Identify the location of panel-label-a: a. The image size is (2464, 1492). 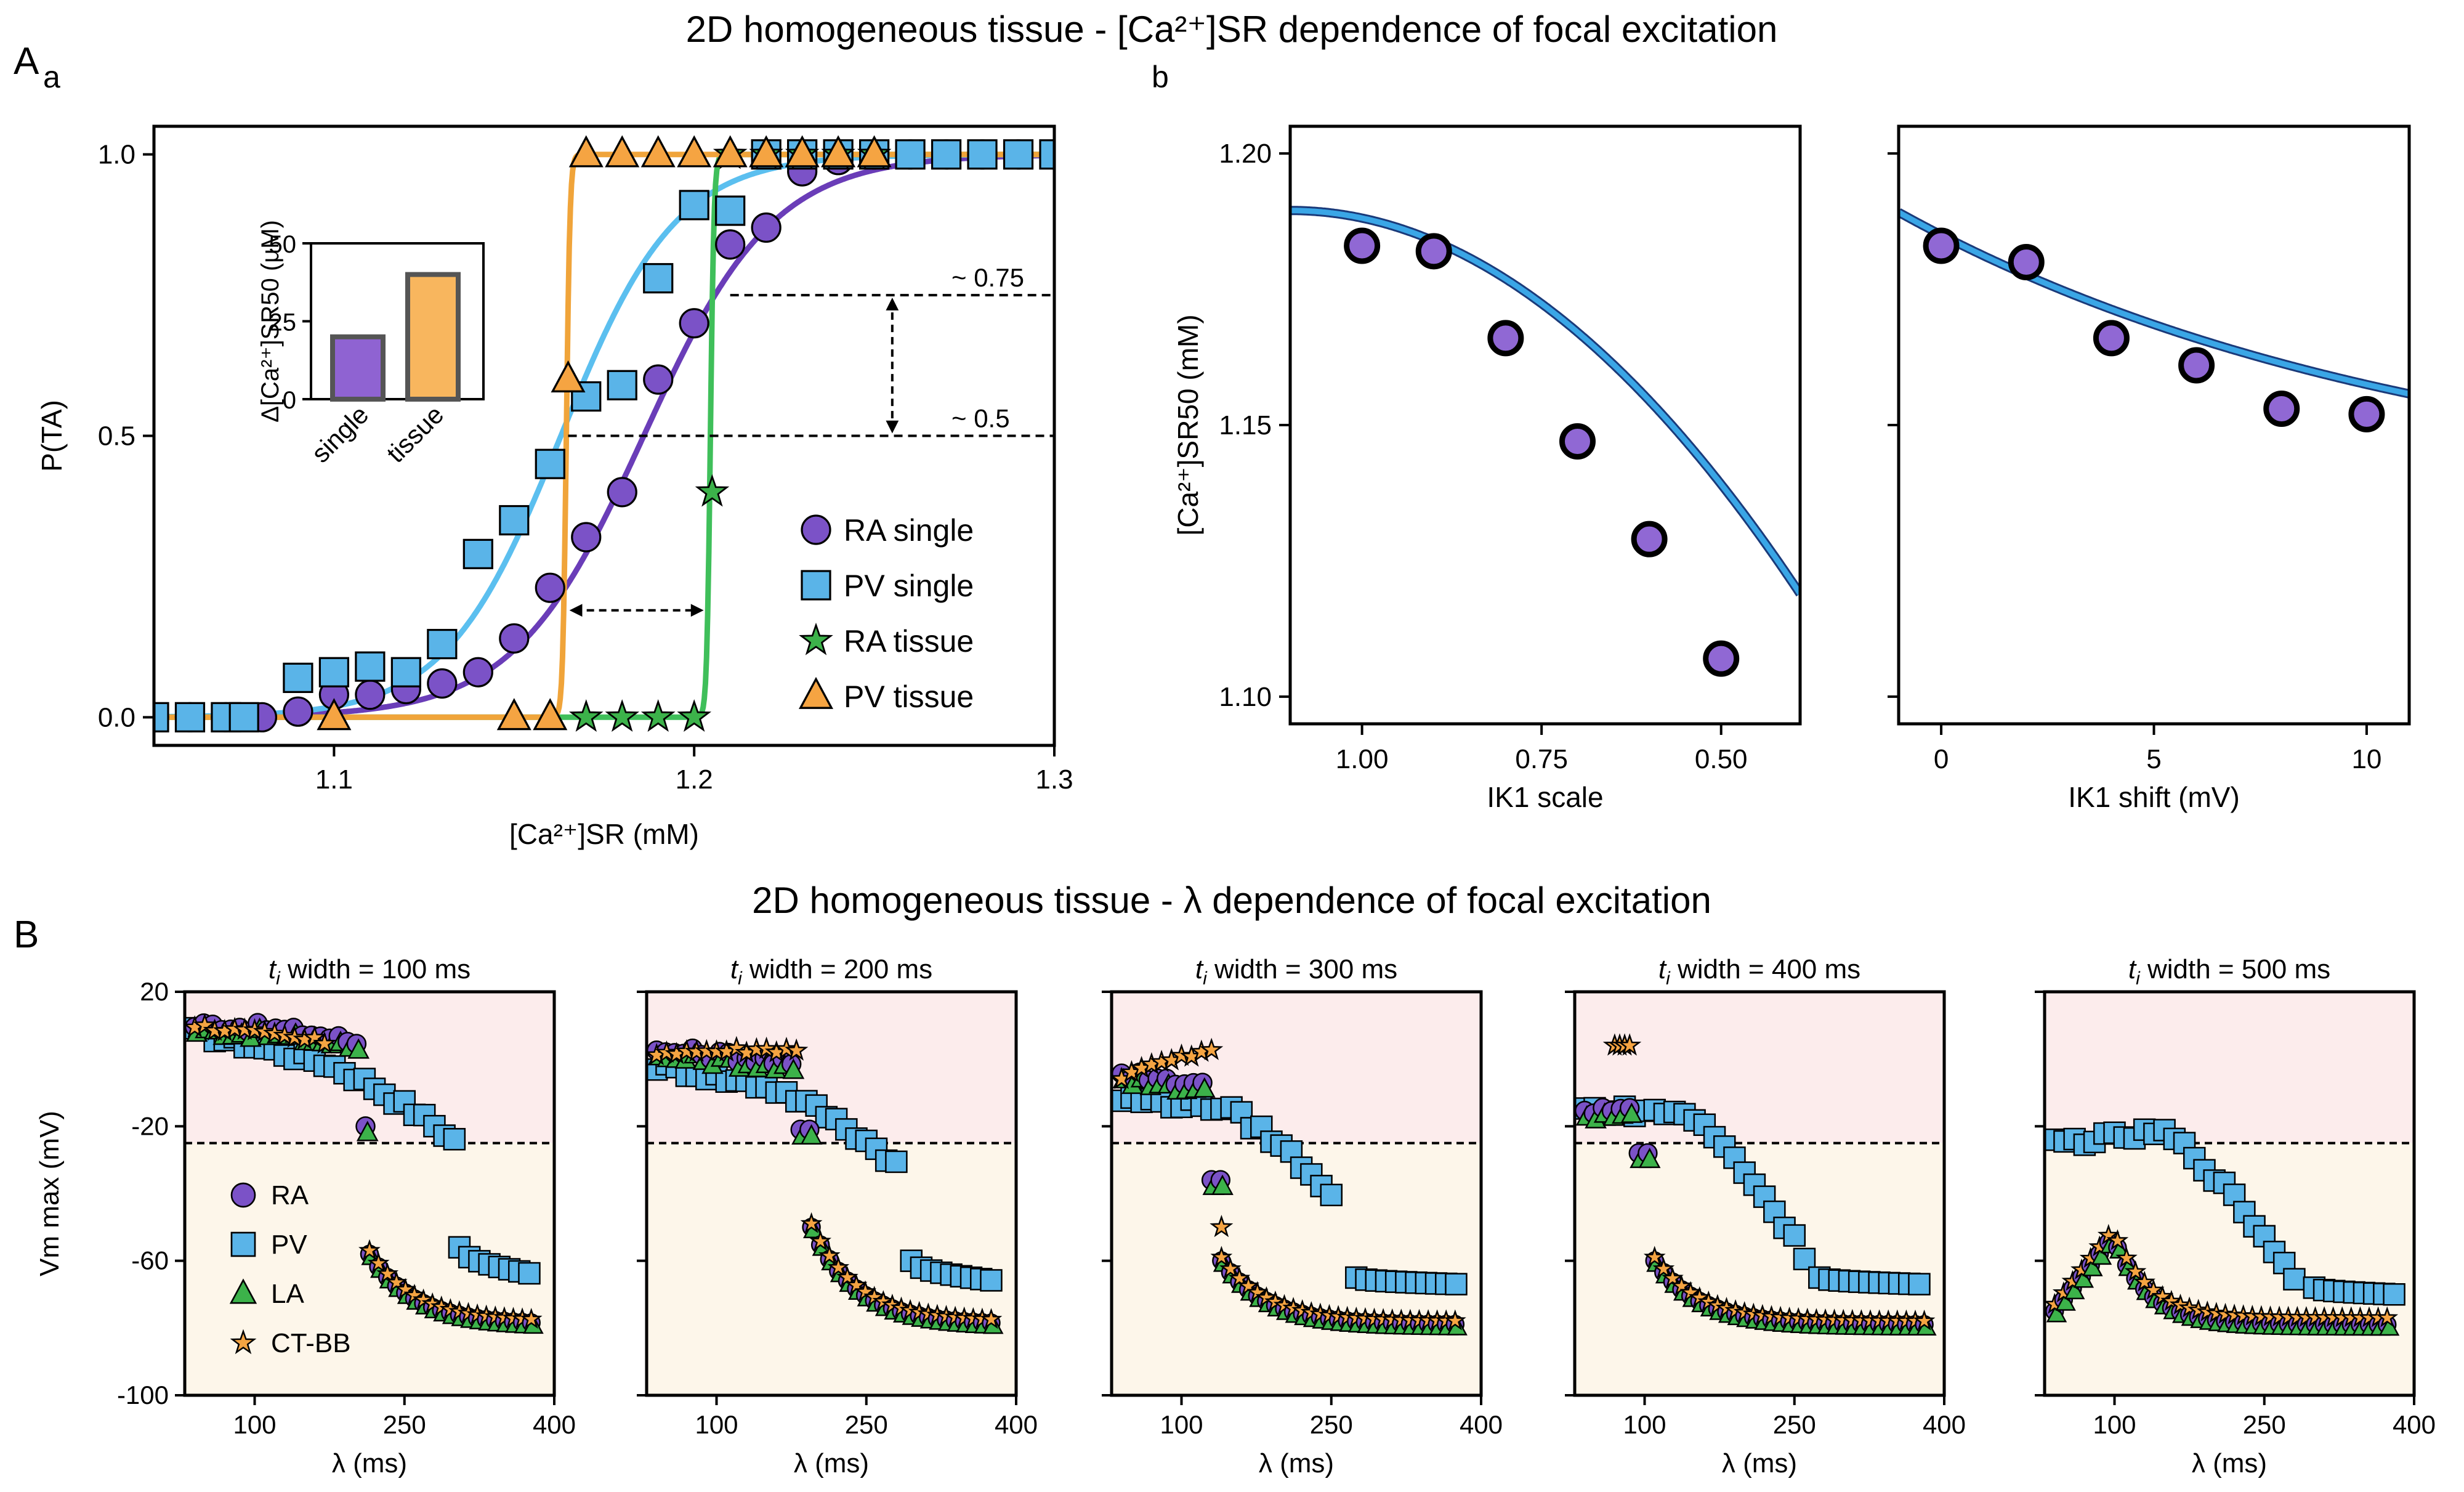
(51, 77).